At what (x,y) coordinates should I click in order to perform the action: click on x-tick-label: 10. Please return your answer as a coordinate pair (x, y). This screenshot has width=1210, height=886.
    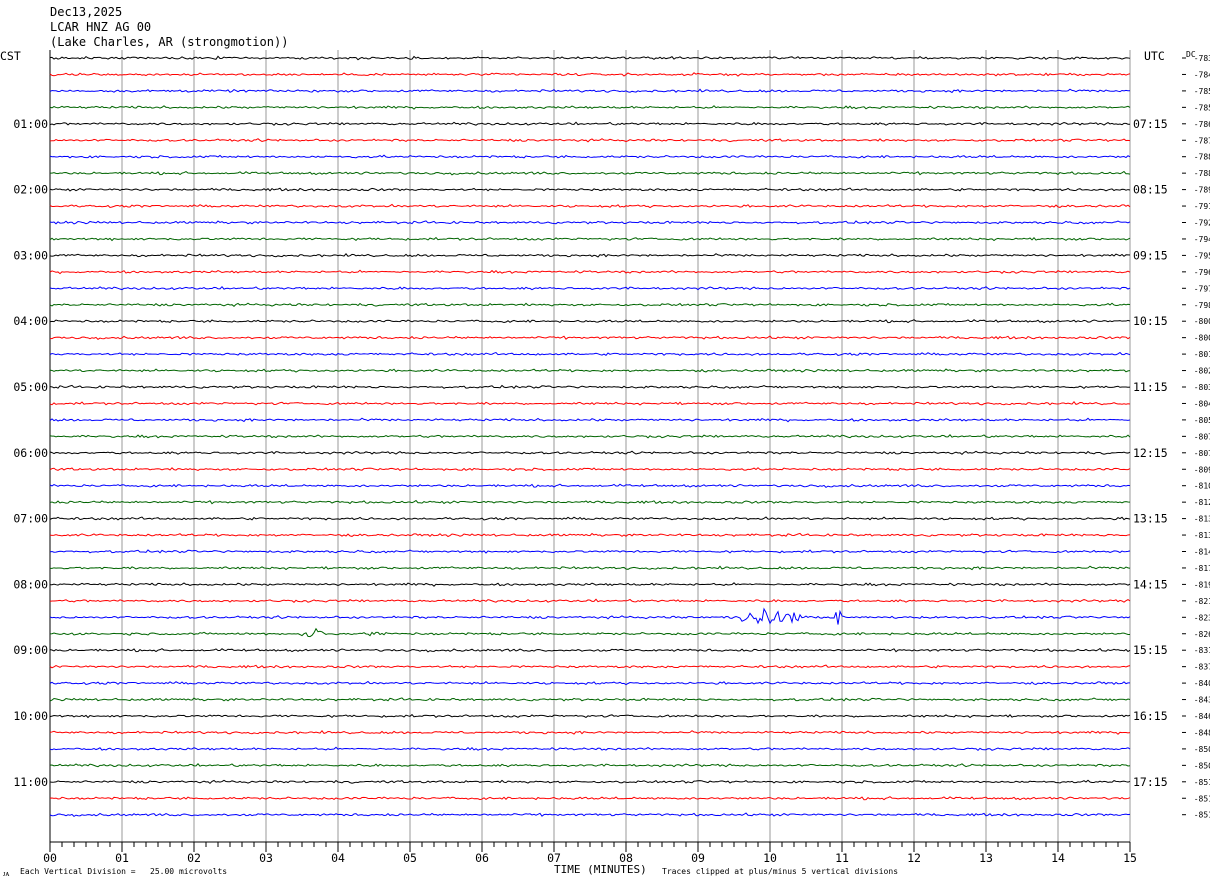
    Looking at the image, I should click on (770, 858).